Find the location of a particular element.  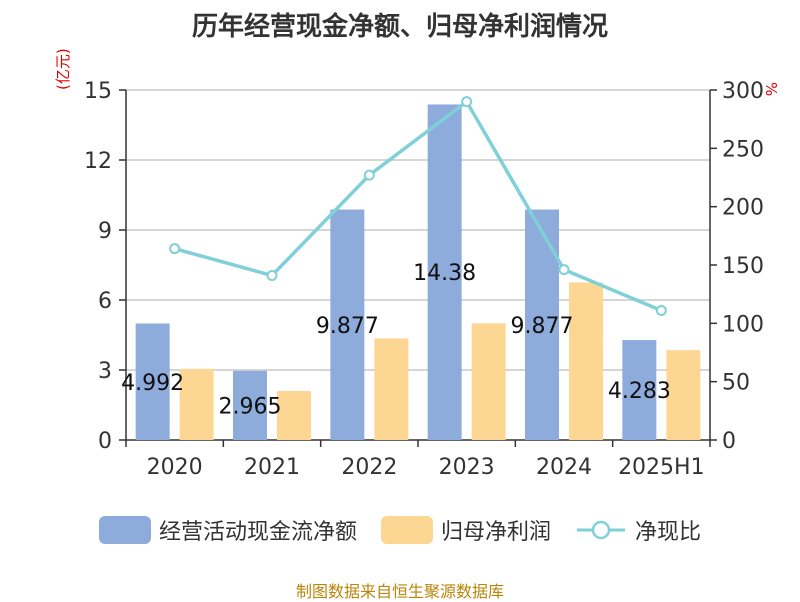

left-axis-tick-label: 0 is located at coordinates (105, 441).